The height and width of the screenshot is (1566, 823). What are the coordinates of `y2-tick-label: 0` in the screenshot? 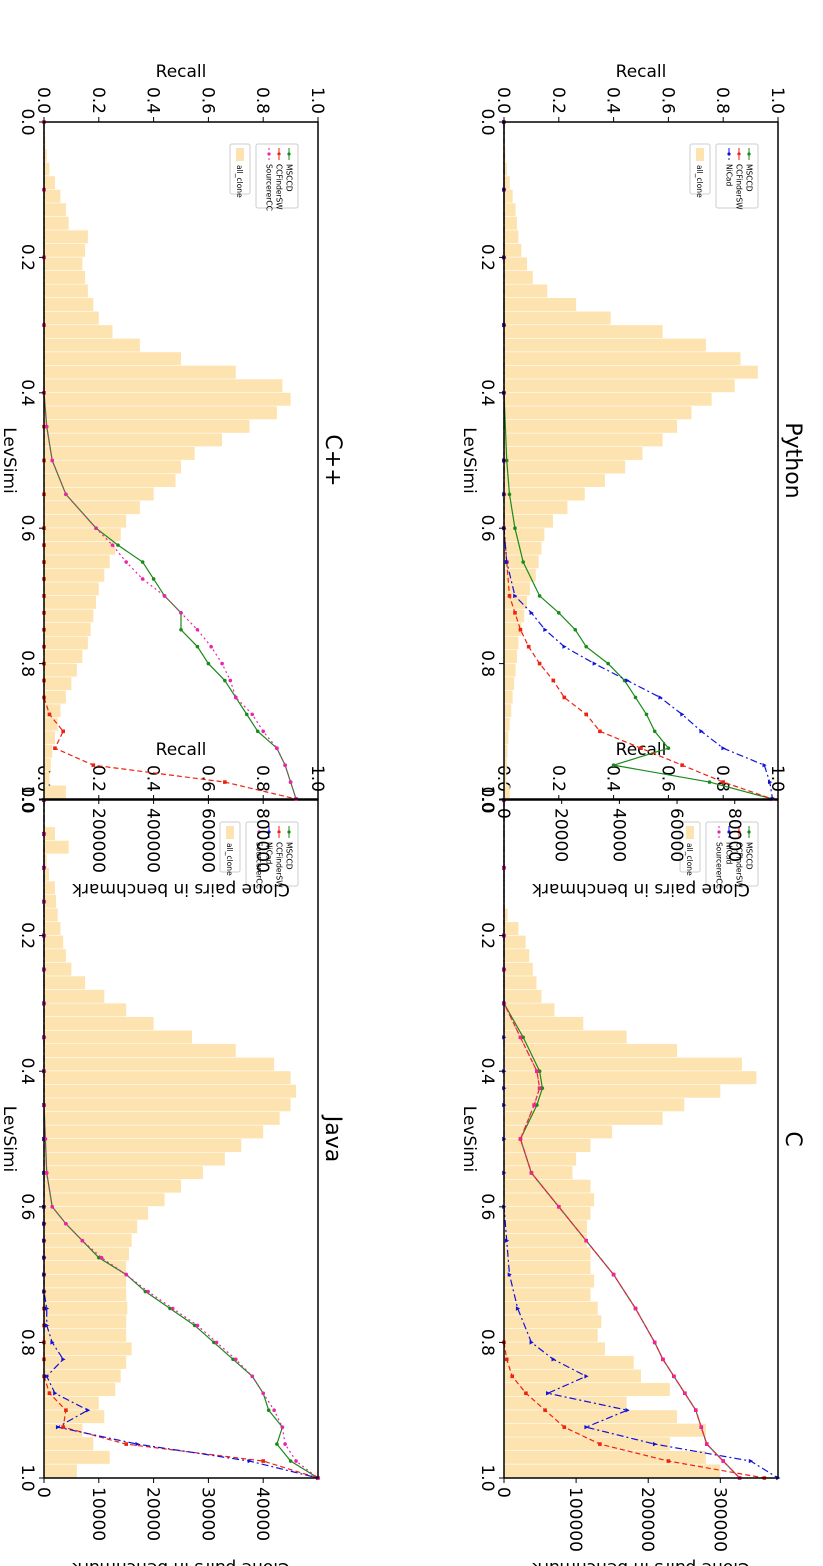 It's located at (43, 1492).